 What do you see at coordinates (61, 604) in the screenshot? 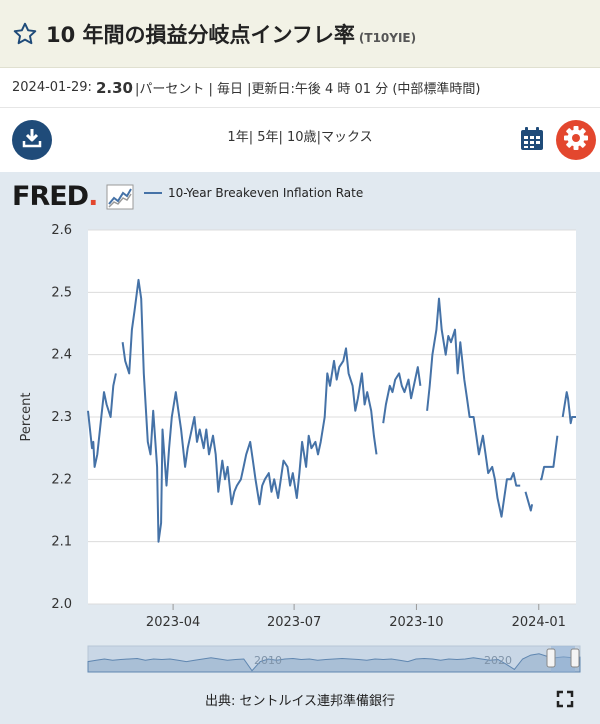
I see `y-tick-label: 2.0` at bounding box center [61, 604].